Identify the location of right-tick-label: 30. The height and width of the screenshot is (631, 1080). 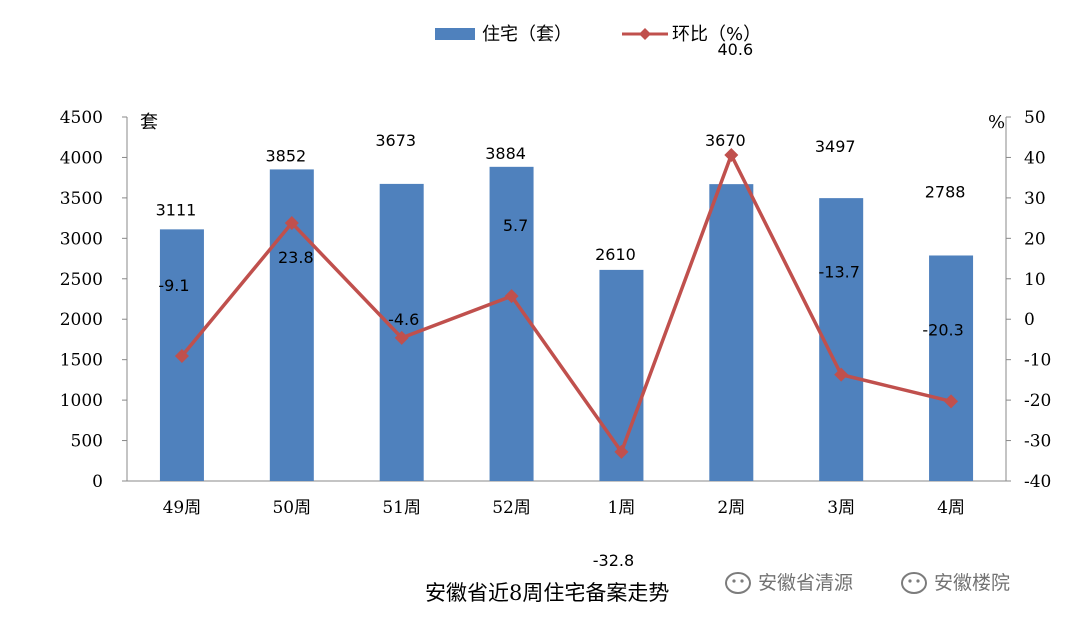
(1035, 199).